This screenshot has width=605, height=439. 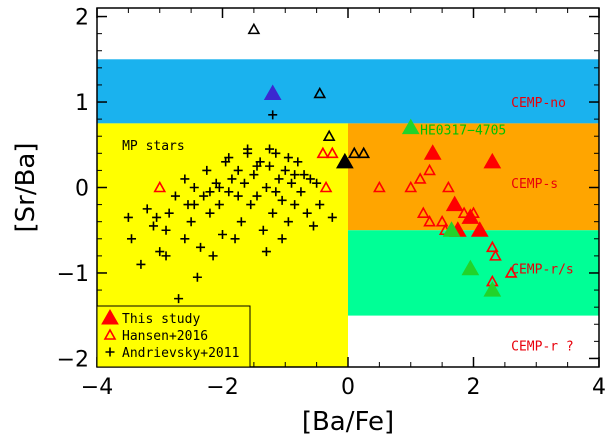 What do you see at coordinates (153, 146) in the screenshot?
I see `mp-stars-label: MP stars` at bounding box center [153, 146].